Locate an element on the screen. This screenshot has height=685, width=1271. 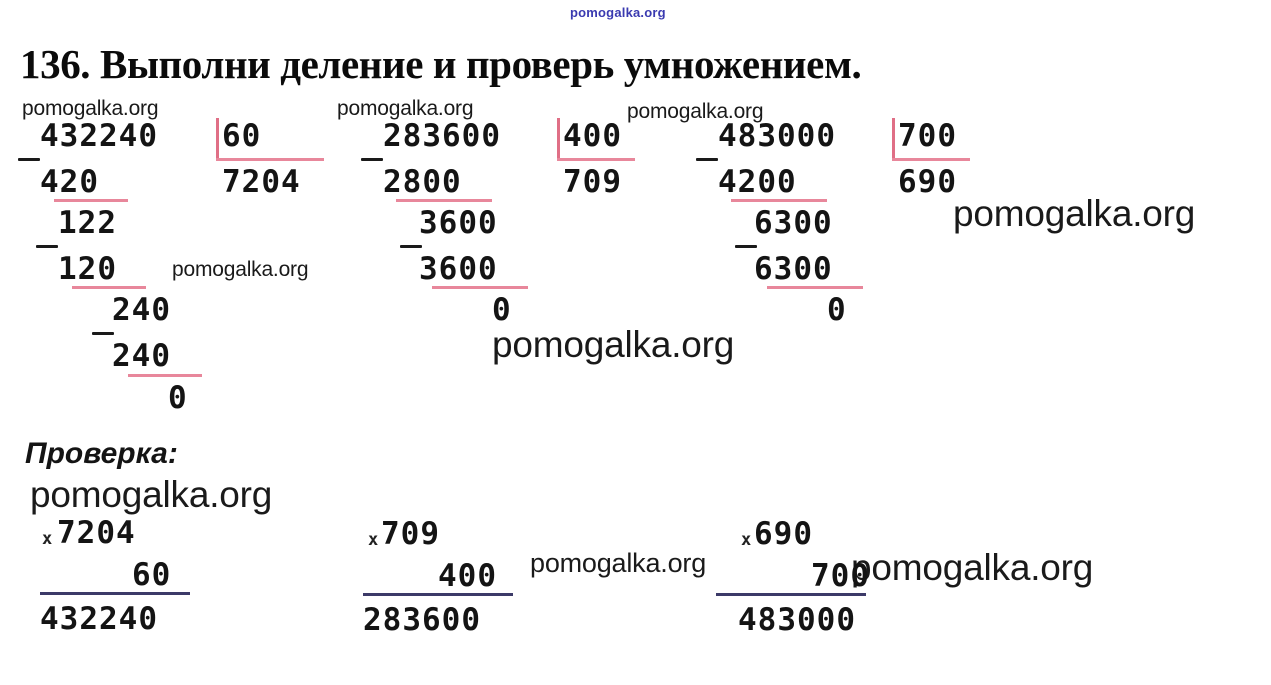
factor-b: 60 is located at coordinates (152, 575).